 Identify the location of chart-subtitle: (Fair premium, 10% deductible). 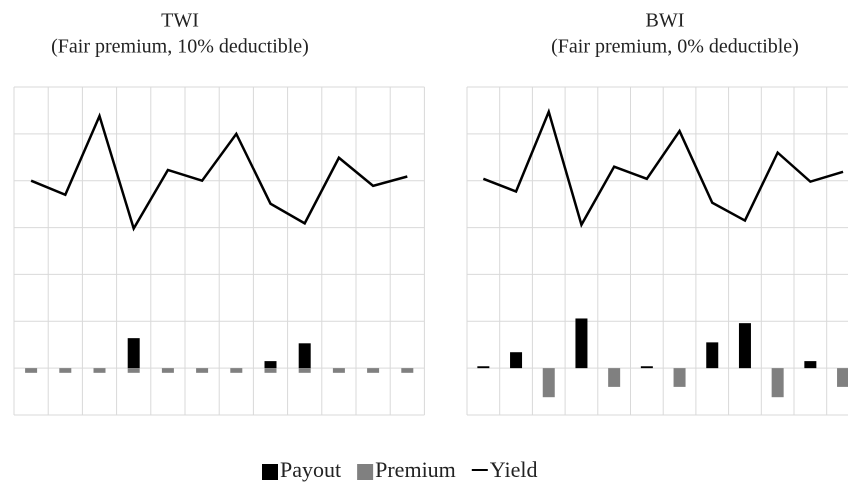
(180, 47).